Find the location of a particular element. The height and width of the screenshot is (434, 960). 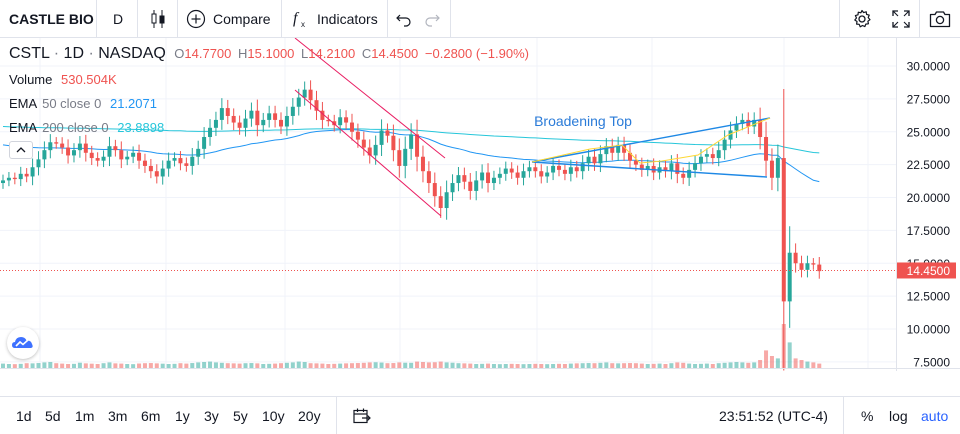

ema50-params: 50 close 0 is located at coordinates (72, 103).